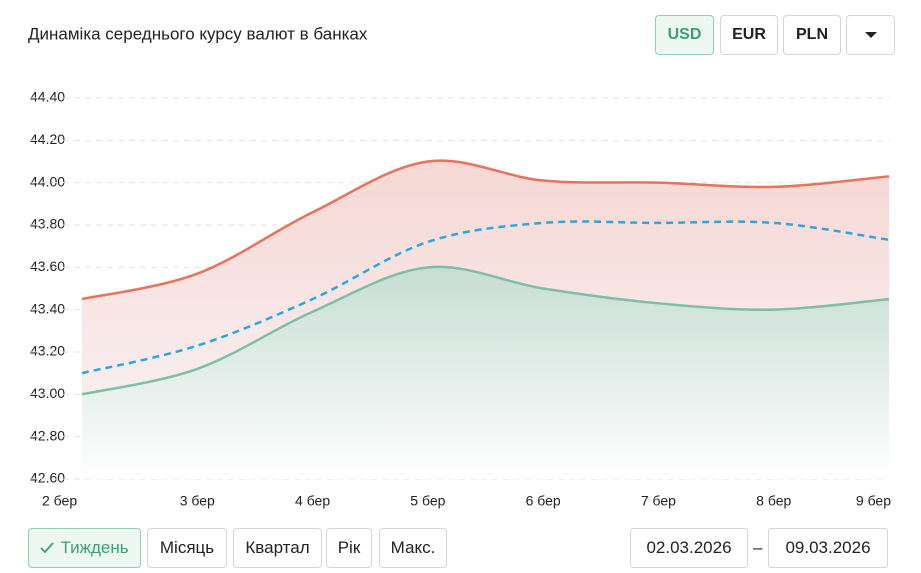 The width and height of the screenshot is (921, 573). What do you see at coordinates (873, 501) in the screenshot?
I see `x-tick-label: 9 бер` at bounding box center [873, 501].